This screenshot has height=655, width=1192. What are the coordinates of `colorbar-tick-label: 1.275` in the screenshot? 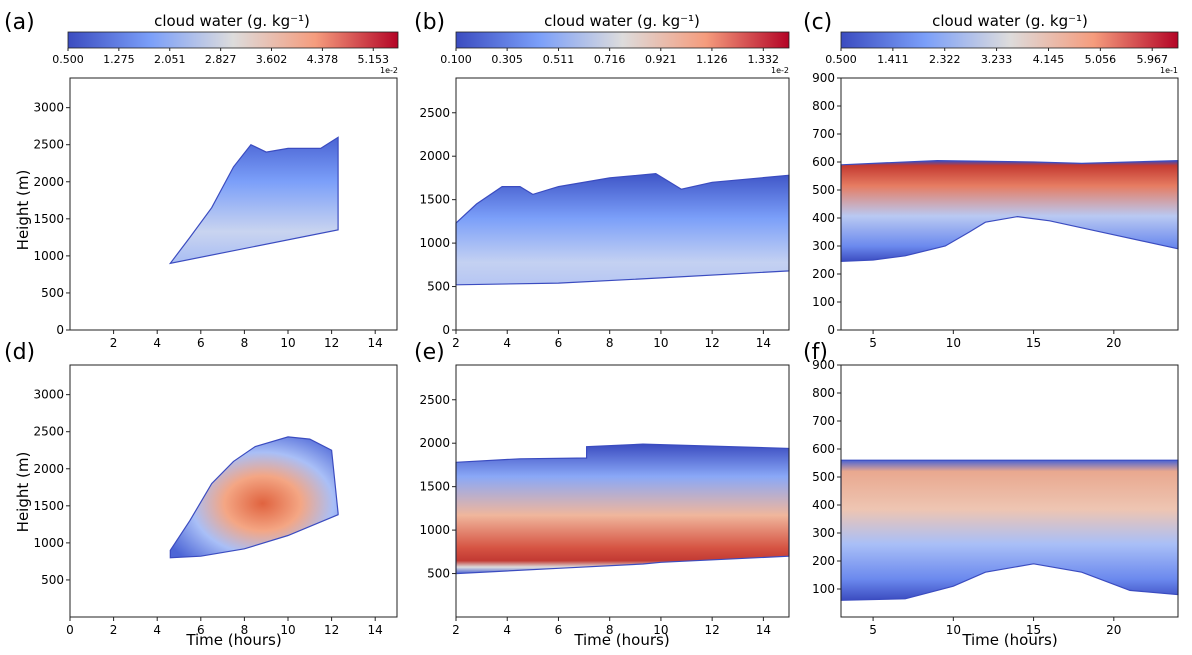 It's located at (119, 59).